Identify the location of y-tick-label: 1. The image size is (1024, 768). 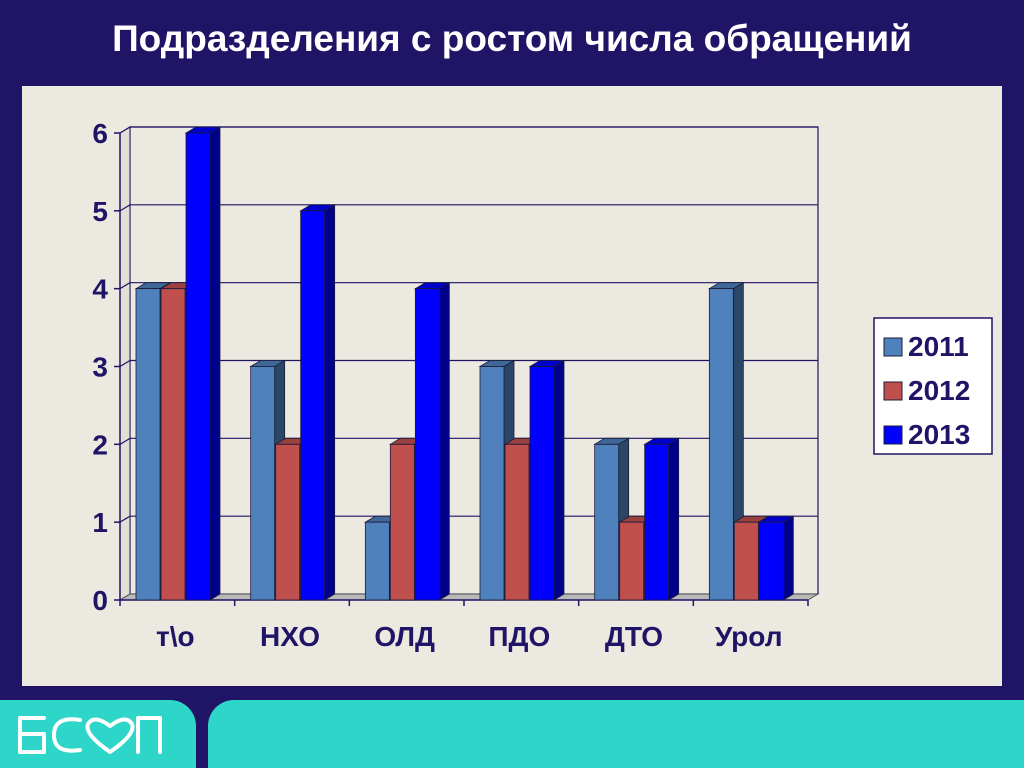
(100, 522).